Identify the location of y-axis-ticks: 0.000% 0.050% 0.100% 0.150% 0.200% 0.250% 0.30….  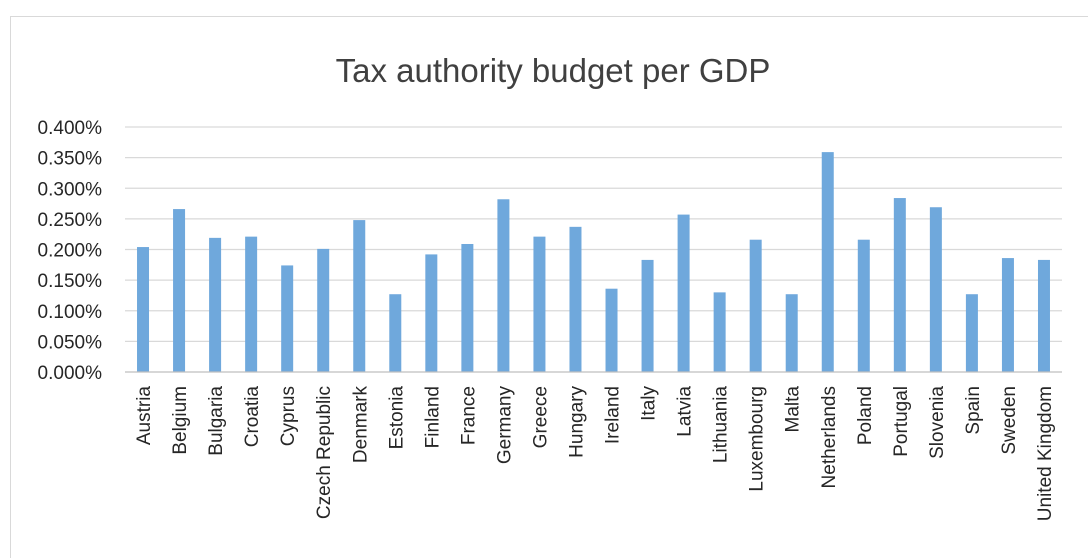
(70, 251).